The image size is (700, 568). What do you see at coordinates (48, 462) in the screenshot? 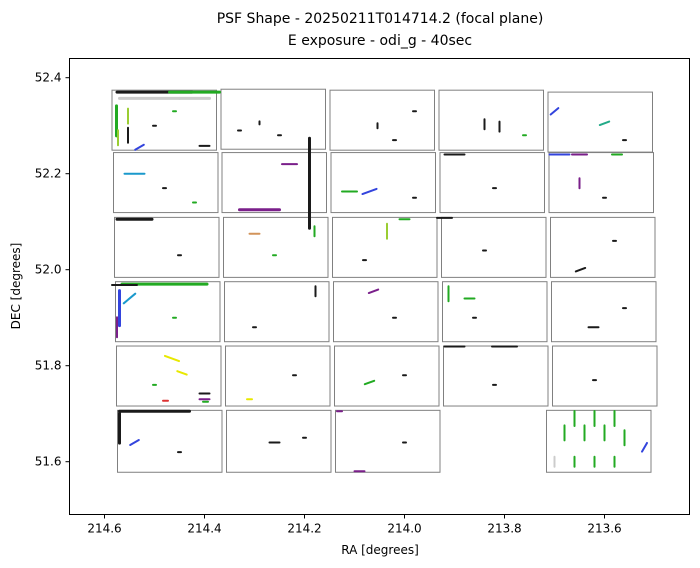
I see `y-tick-label: 51.6` at bounding box center [48, 462].